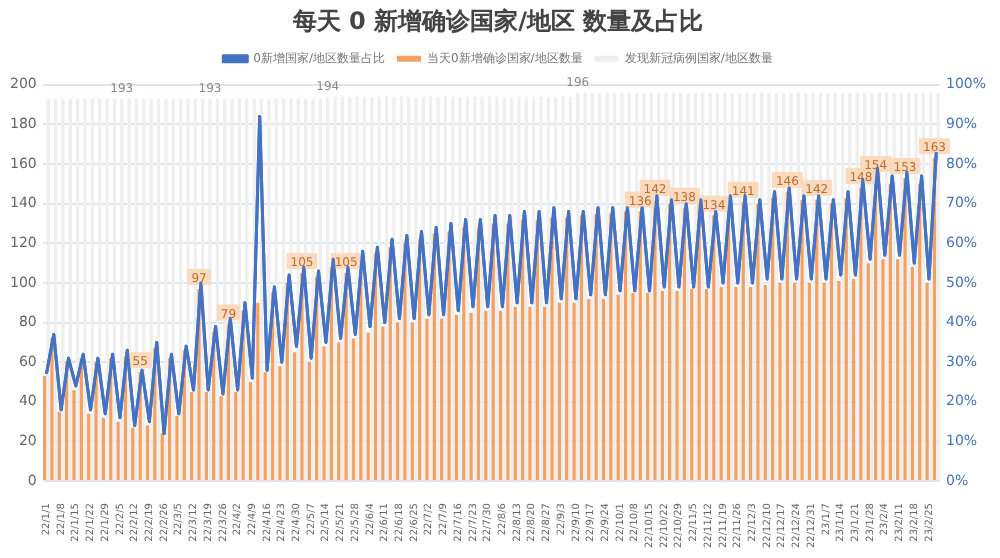 The width and height of the screenshot is (1000, 558). Describe the element at coordinates (497, 20) in the screenshot. I see `chart-title: 每天 0 新增确诊国家/地区 数量及占比` at that location.